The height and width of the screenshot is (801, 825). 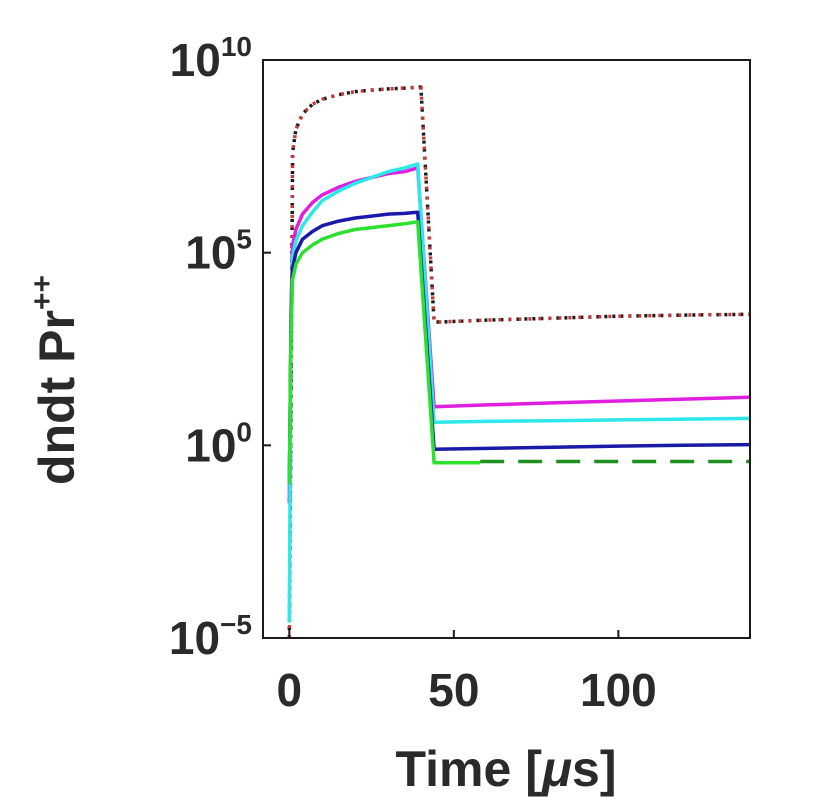 What do you see at coordinates (453, 690) in the screenshot?
I see `x-tick-label-2: 50` at bounding box center [453, 690].